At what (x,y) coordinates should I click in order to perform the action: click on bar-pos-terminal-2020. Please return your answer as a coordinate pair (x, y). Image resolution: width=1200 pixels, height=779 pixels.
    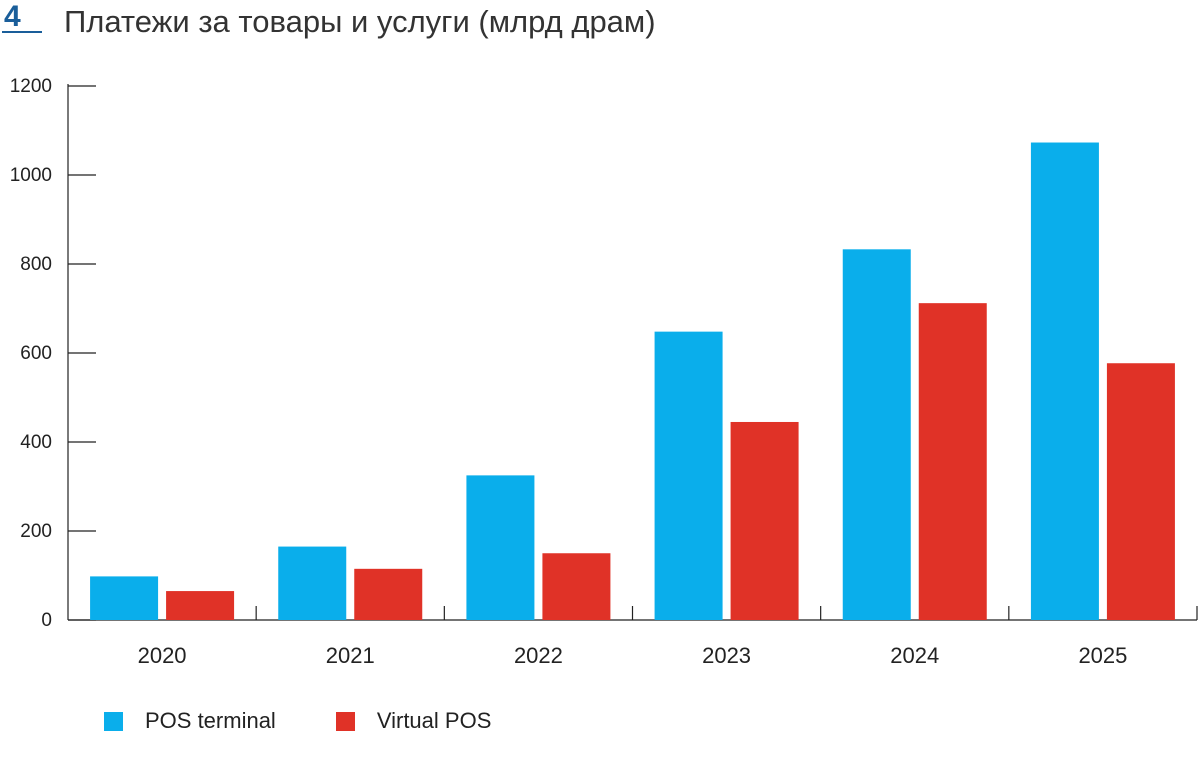
    Looking at the image, I should click on (124, 598).